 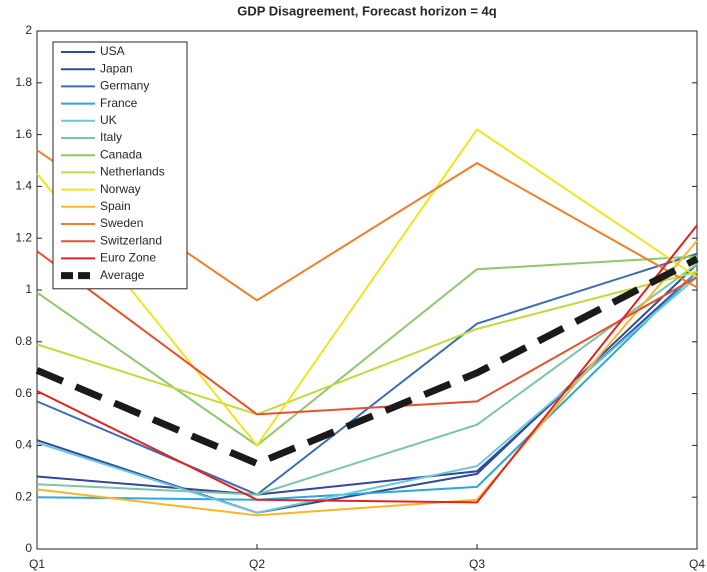 What do you see at coordinates (112, 51) in the screenshot?
I see `legend-label: USA` at bounding box center [112, 51].